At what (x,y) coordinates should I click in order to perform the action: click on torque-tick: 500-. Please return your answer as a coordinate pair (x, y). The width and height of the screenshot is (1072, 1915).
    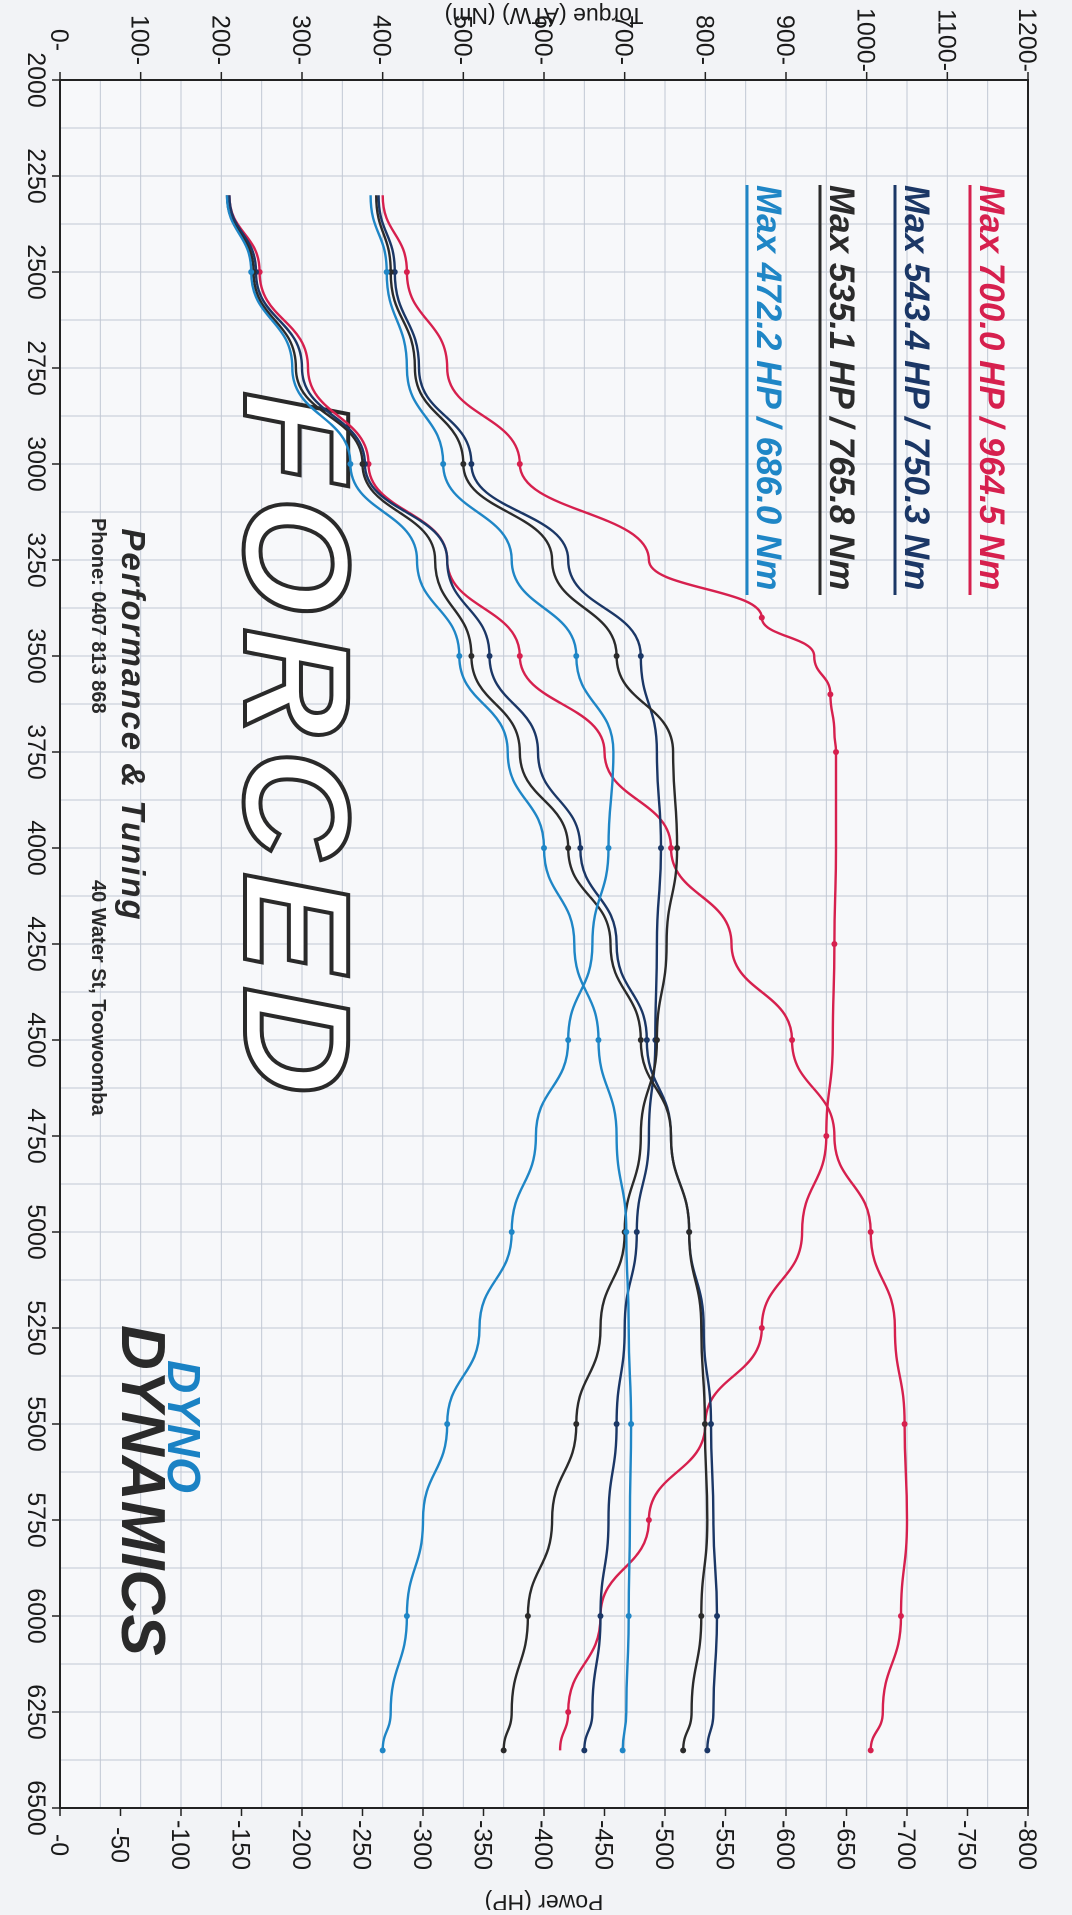
    Looking at the image, I should click on (462, 40).